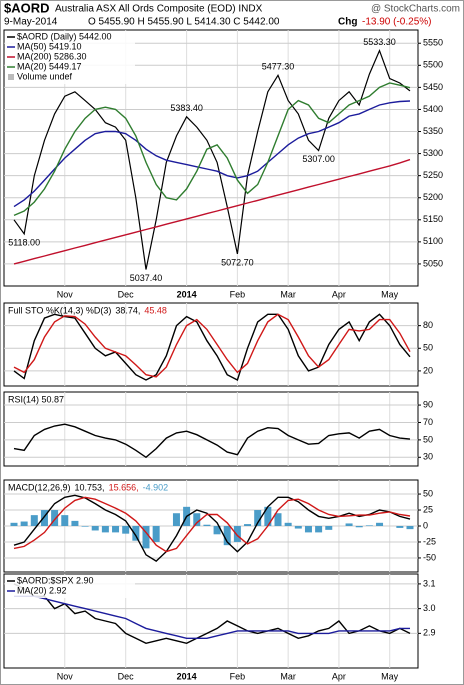  Describe the element at coordinates (415, 9) in the screenshot. I see `watermark: @ StockCharts.com` at that location.